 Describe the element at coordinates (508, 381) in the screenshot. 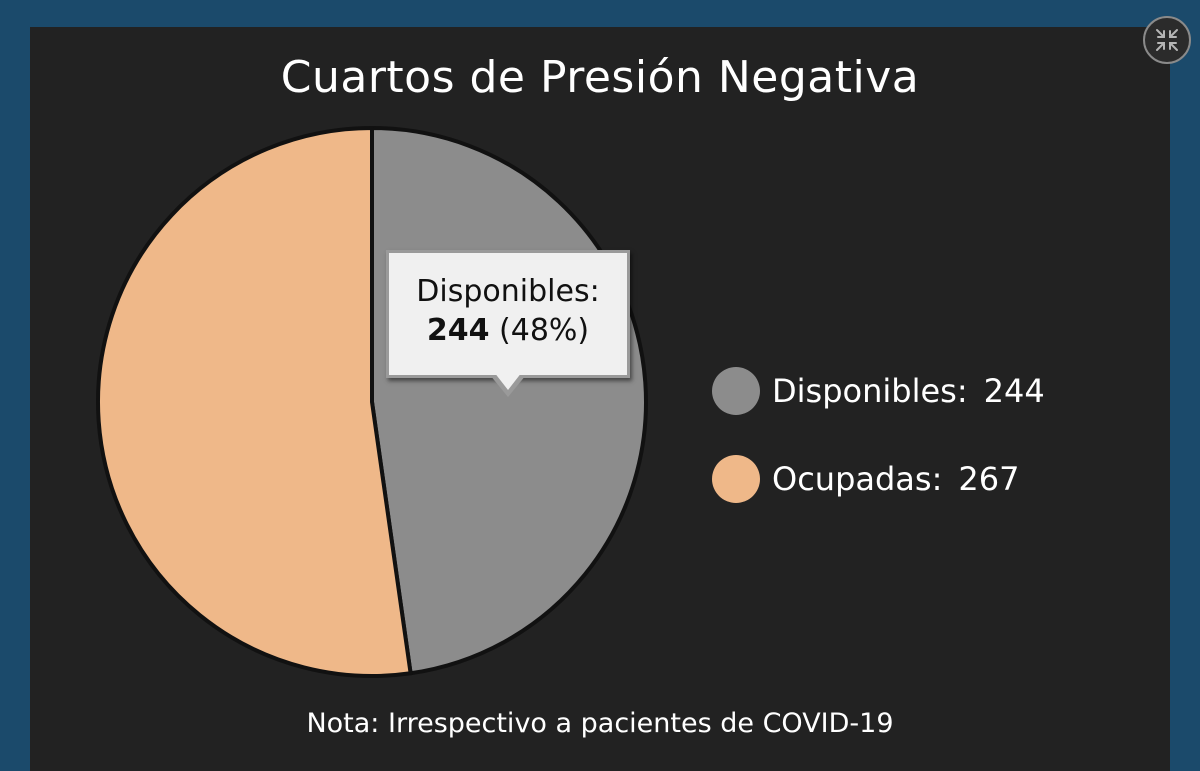

I see `tooltip-pointer-fill` at that location.